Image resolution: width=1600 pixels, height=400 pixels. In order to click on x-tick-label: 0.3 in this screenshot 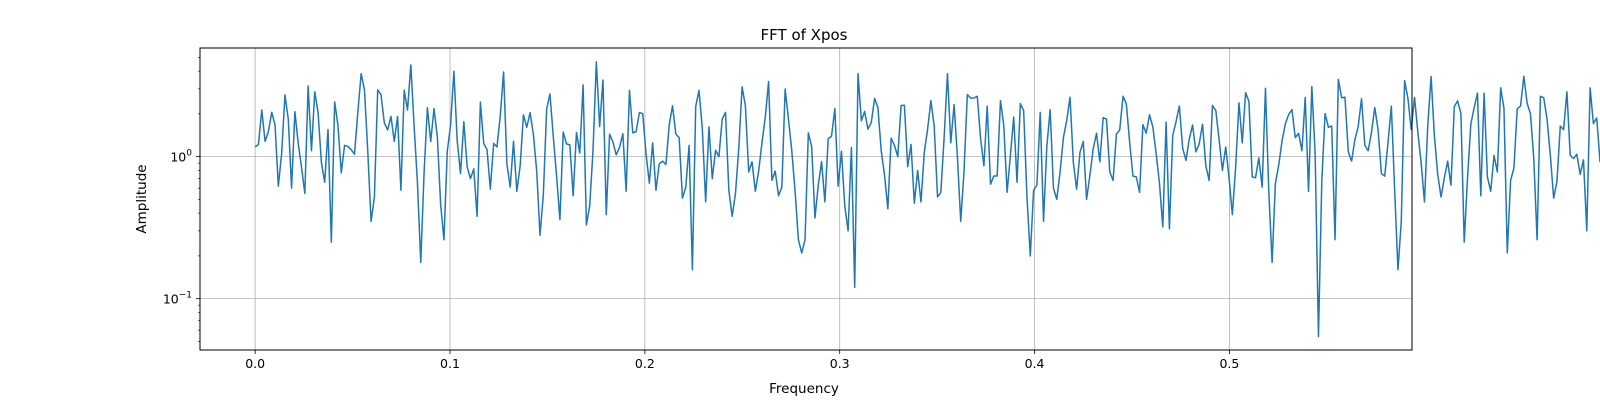, I will do `click(840, 363)`.